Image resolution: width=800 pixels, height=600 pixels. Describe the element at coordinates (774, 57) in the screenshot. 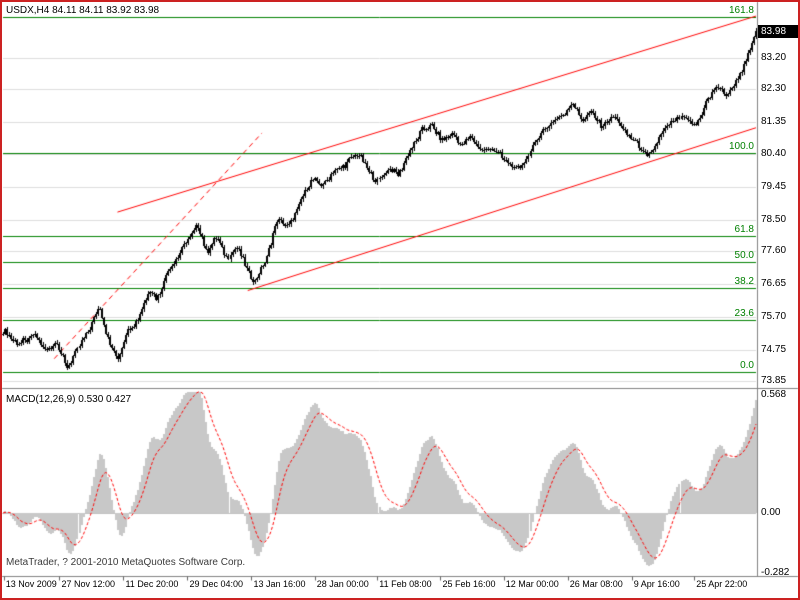

I see `price-axis-label: 83.20` at that location.